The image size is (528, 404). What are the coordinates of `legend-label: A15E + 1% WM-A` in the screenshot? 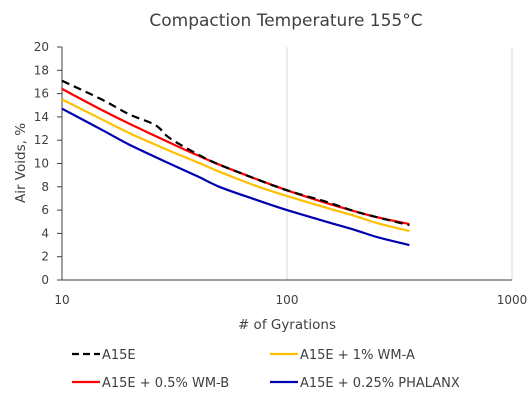 It's located at (357, 355).